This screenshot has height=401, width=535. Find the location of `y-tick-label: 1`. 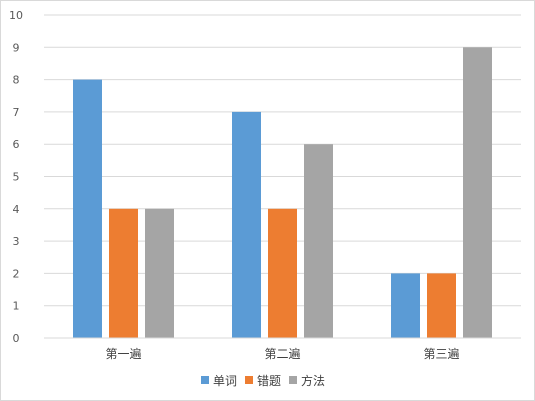

y-tick-label: 1 is located at coordinates (16, 306).